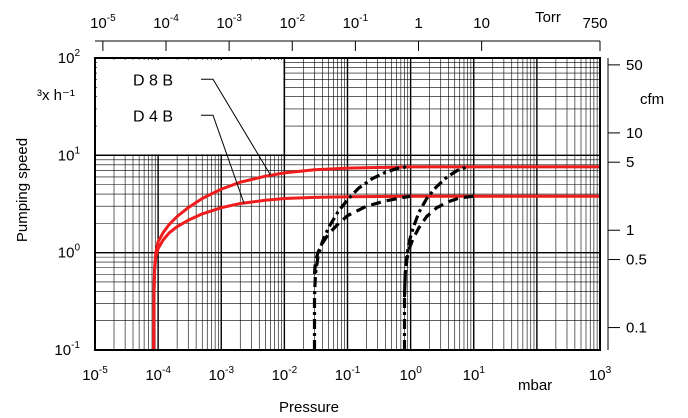  I want to click on y-tick-label: 10⁻¹, so click(67, 349).